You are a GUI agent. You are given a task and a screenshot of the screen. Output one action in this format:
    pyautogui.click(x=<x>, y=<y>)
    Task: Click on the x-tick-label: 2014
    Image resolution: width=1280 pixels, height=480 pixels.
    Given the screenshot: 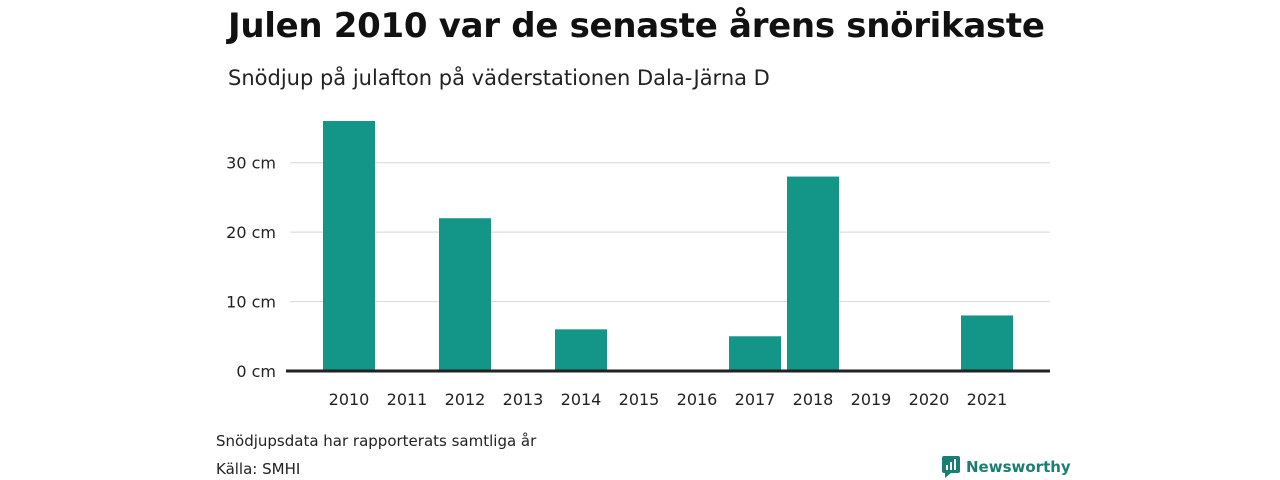 What is the action you would take?
    pyautogui.click(x=581, y=399)
    